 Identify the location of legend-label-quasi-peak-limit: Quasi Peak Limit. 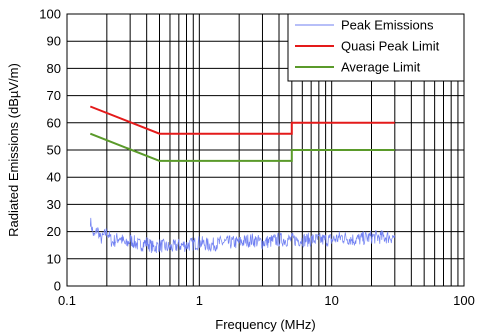
(390, 46).